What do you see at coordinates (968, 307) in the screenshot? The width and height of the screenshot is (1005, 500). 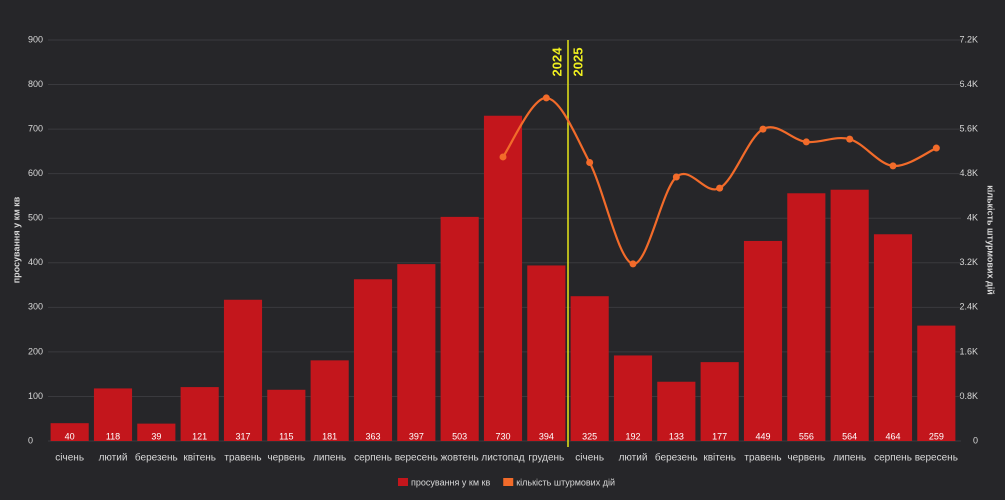 I see `y2-tick-label: 2.4K` at bounding box center [968, 307].